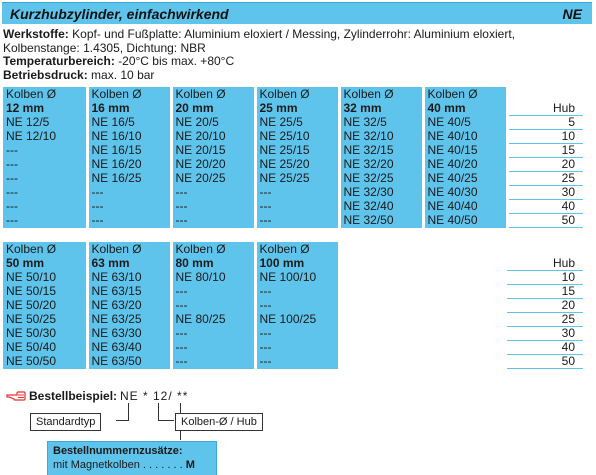 Image resolution: width=596 pixels, height=475 pixels. What do you see at coordinates (130, 263) in the screenshot?
I see `column-diameter: 63 mm` at bounding box center [130, 263].